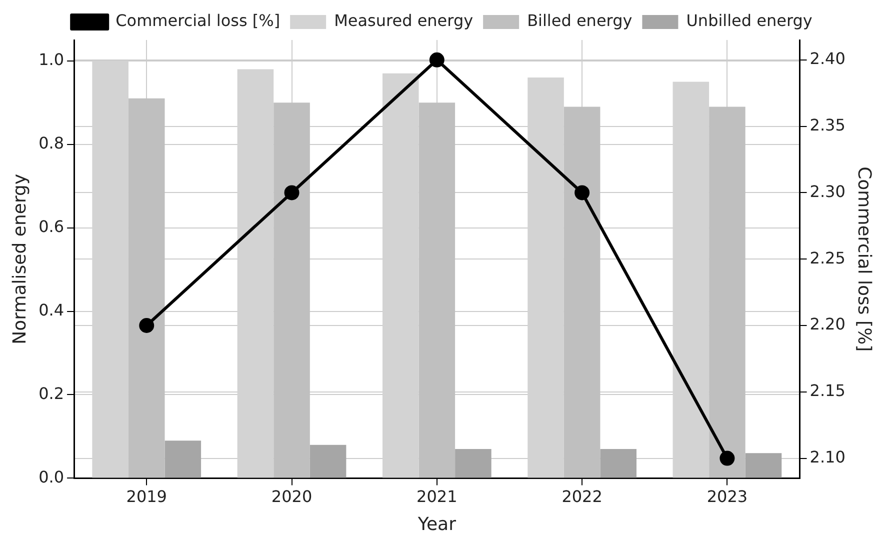 This screenshot has height=544, width=886. I want to click on y2-tick-label: 2.15, so click(828, 390).